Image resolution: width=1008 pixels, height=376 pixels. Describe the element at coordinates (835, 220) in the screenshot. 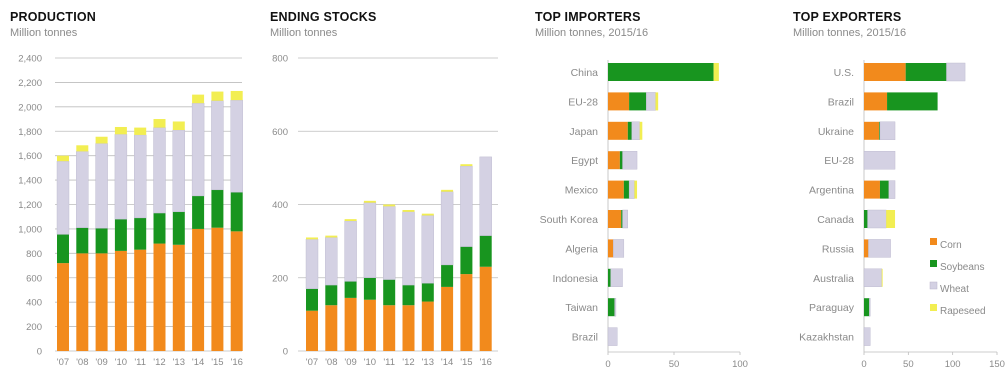

I see `category-label: Canada` at that location.